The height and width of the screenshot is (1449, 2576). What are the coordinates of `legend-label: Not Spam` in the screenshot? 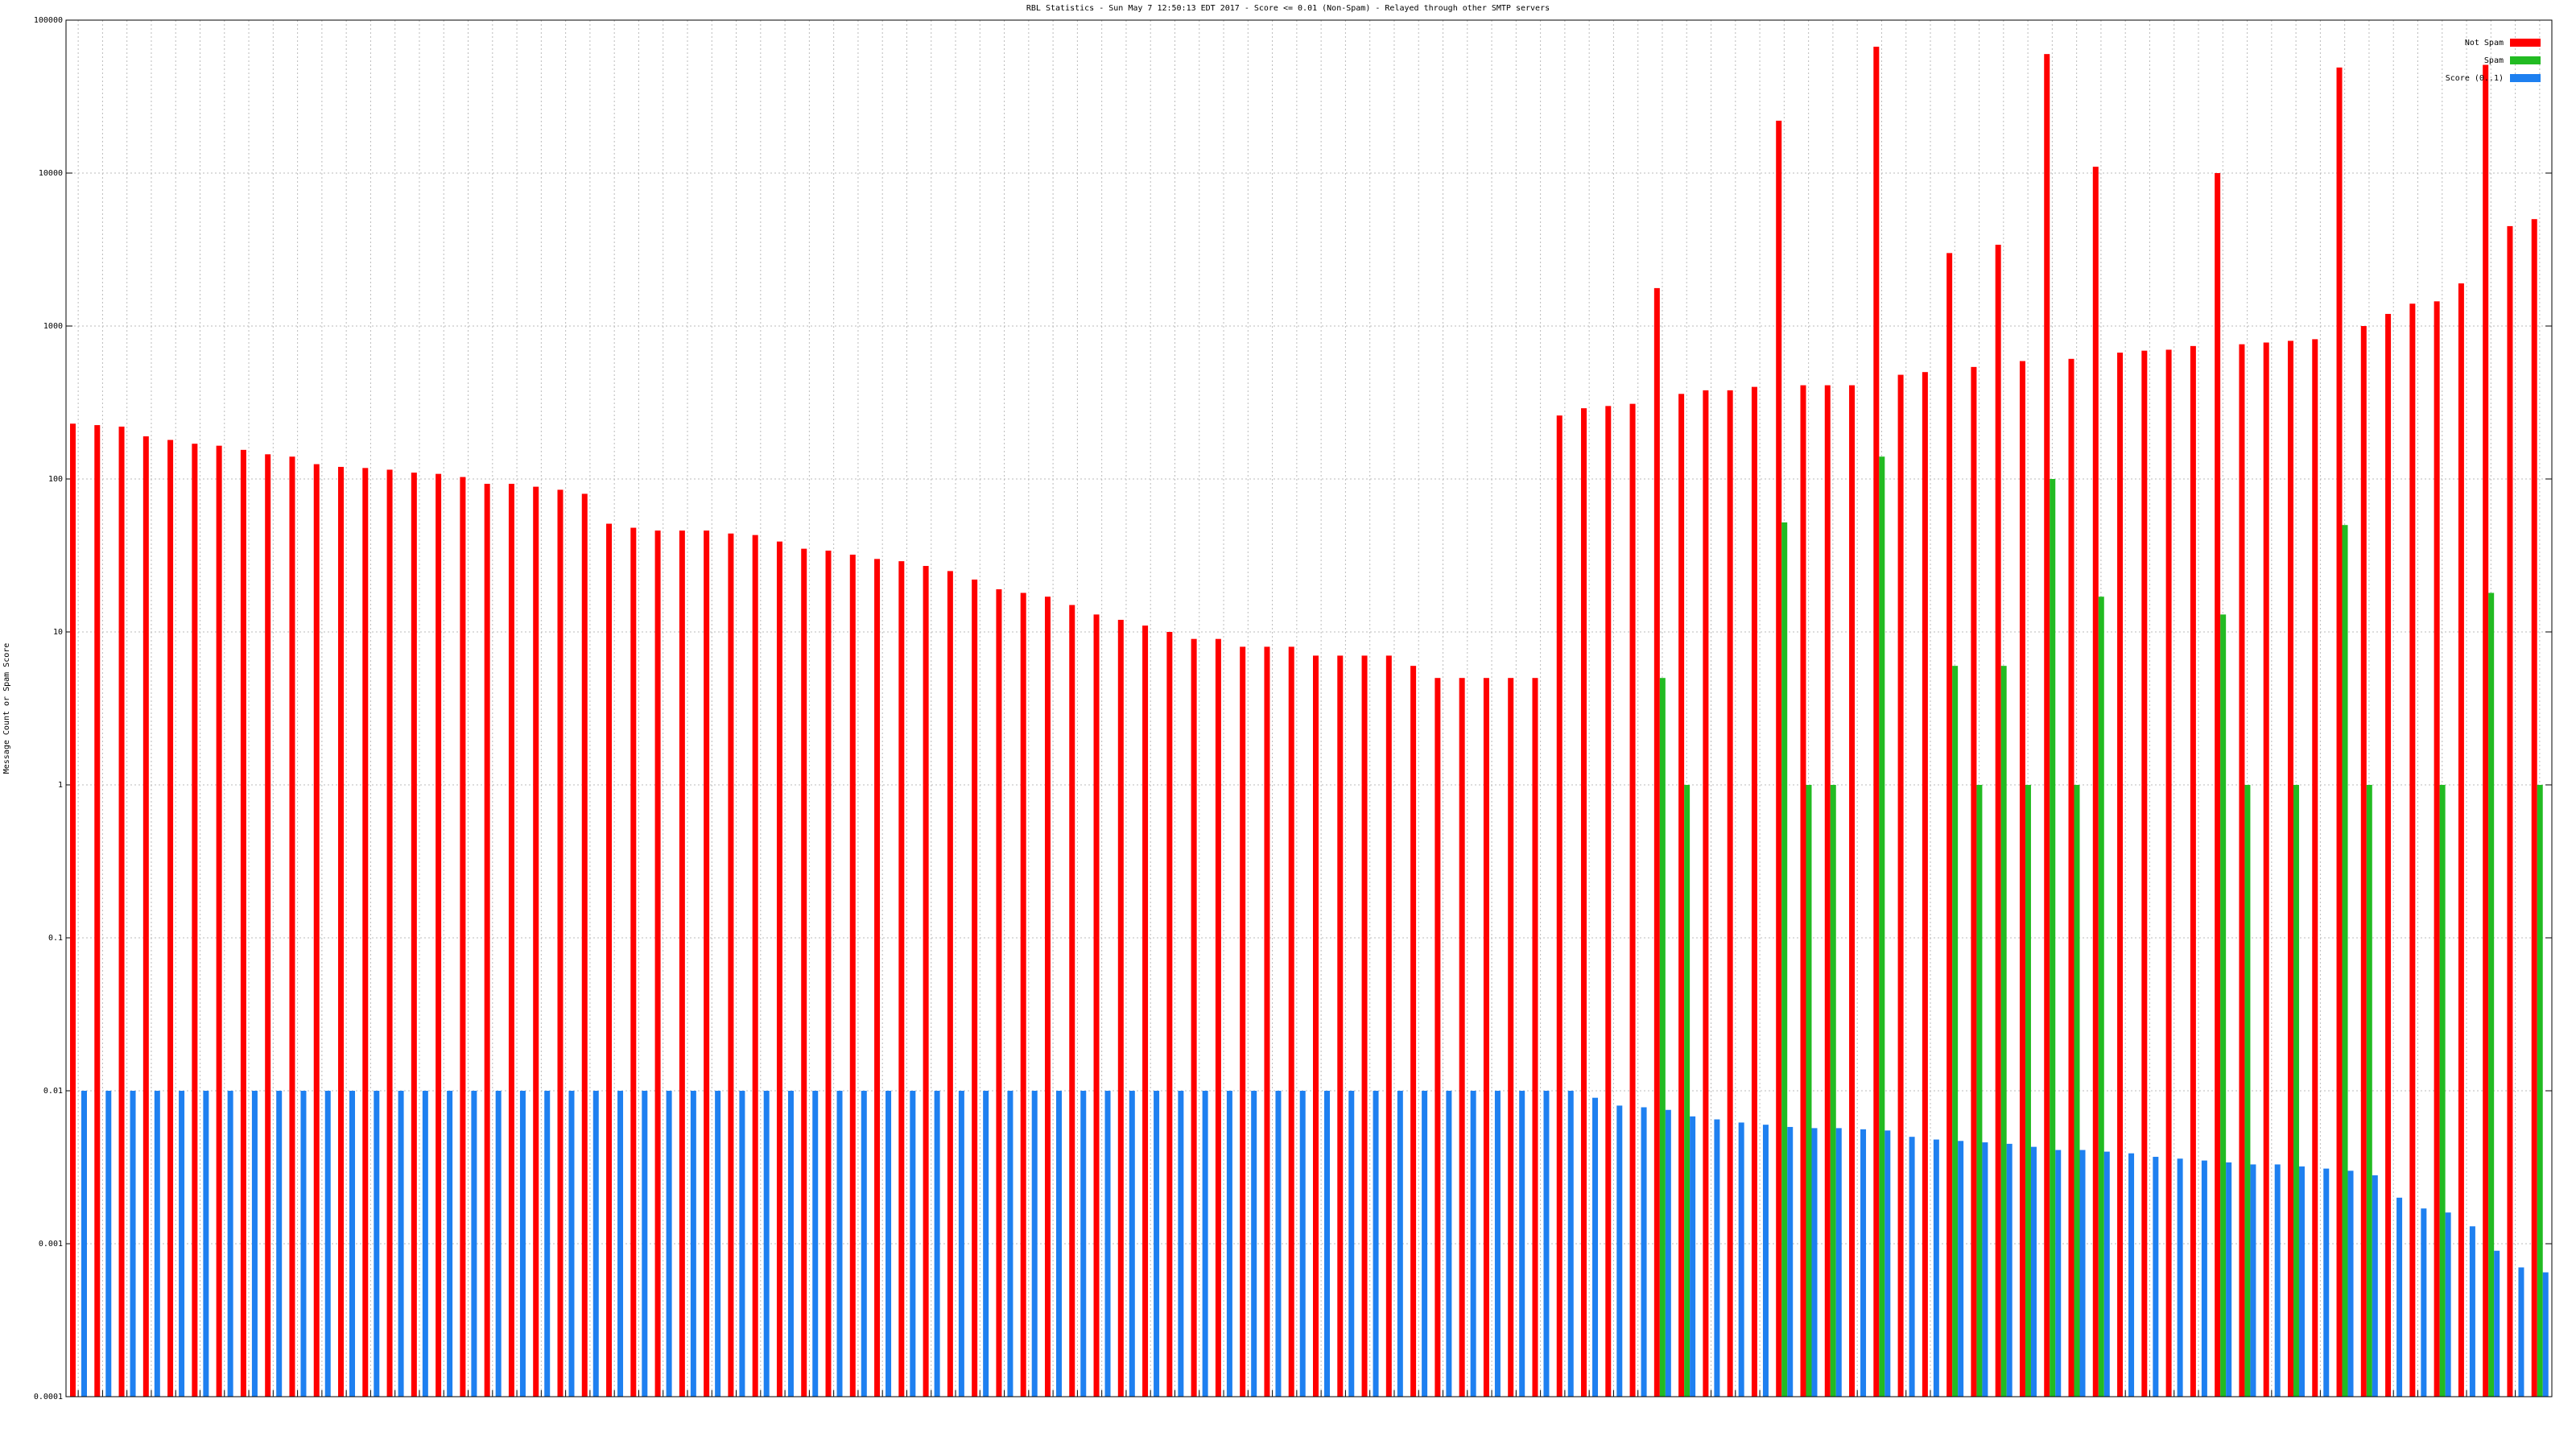 It's located at (2484, 43).